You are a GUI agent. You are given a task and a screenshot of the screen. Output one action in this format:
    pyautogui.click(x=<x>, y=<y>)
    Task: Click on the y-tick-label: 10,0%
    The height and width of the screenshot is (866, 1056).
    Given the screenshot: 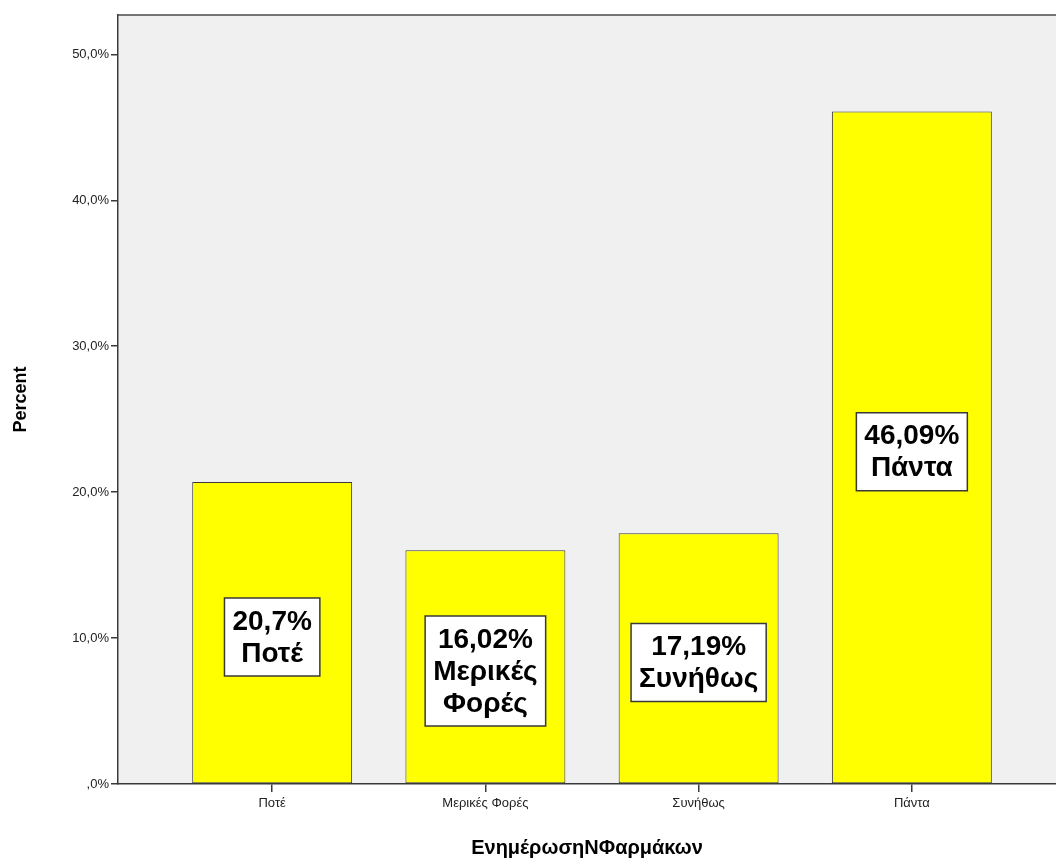 What is the action you would take?
    pyautogui.click(x=91, y=637)
    